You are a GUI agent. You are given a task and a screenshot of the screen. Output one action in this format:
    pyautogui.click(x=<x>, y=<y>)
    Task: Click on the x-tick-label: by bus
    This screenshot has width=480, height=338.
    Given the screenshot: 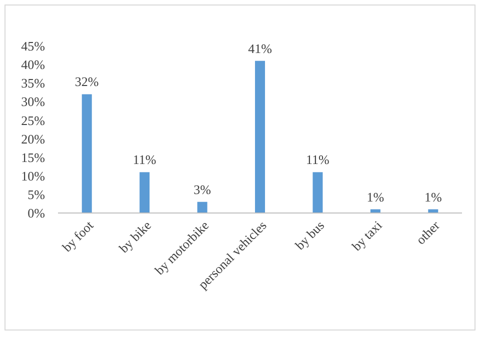 What is the action you would take?
    pyautogui.click(x=310, y=235)
    